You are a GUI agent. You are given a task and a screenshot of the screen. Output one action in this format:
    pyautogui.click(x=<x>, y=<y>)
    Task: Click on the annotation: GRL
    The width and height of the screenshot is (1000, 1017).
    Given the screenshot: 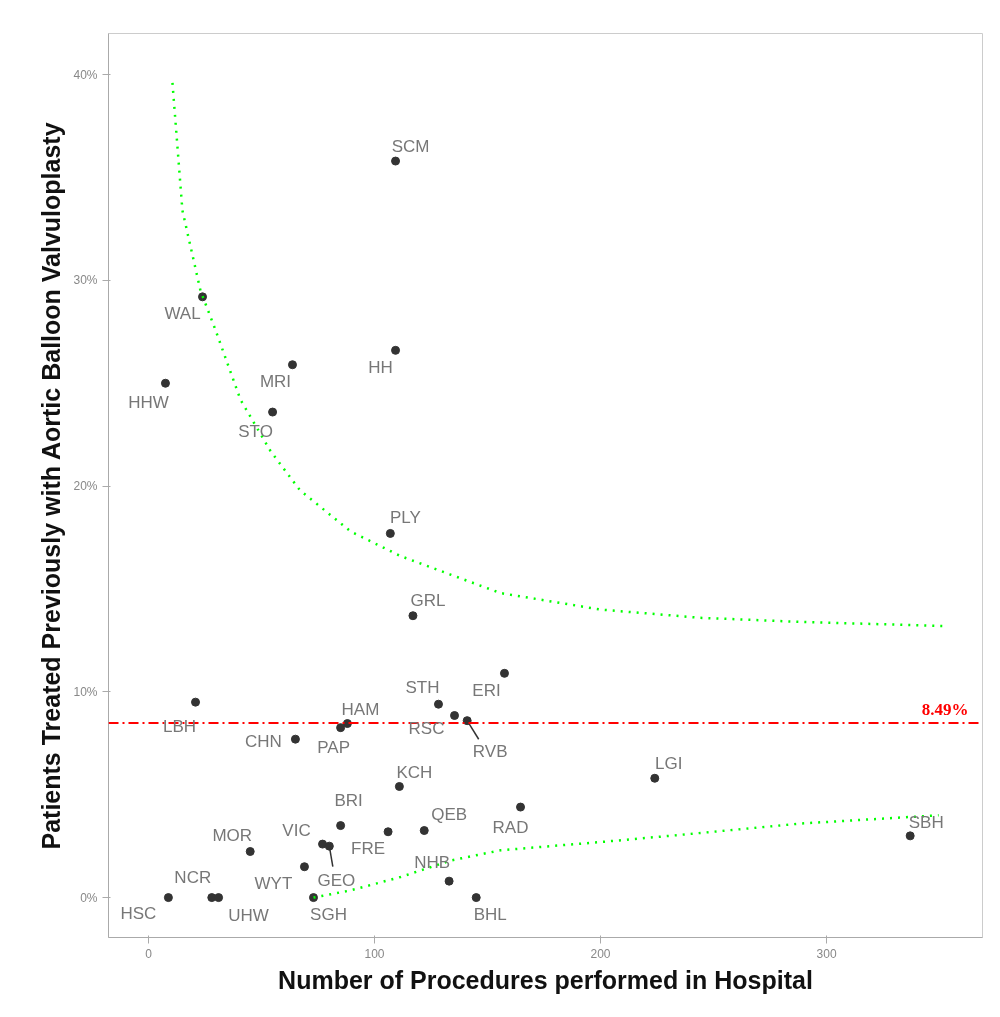 What is the action you would take?
    pyautogui.click(x=428, y=601)
    